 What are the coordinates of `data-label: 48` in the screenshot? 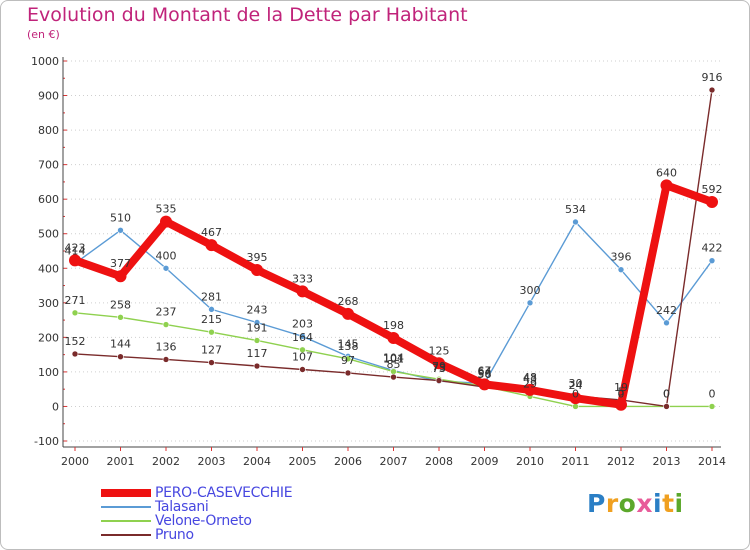 It's located at (530, 377).